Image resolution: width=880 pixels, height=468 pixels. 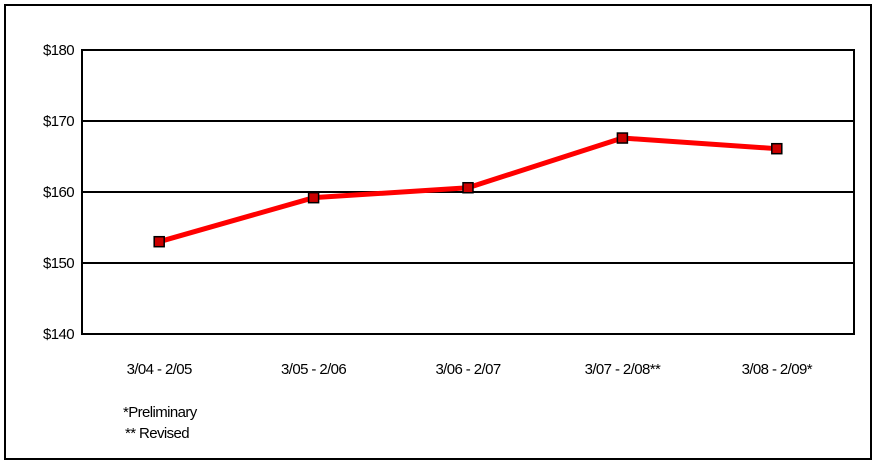 I want to click on y-tick-label: $150, so click(x=58, y=263).